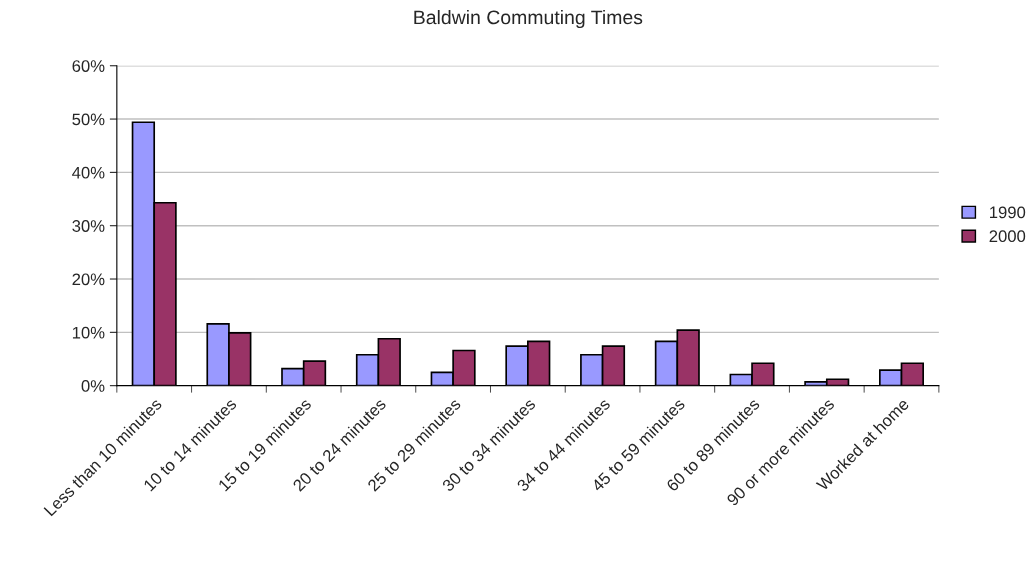 Image resolution: width=1034 pixels, height=587 pixels. What do you see at coordinates (88, 172) in the screenshot?
I see `y-tick-label: 40%` at bounding box center [88, 172].